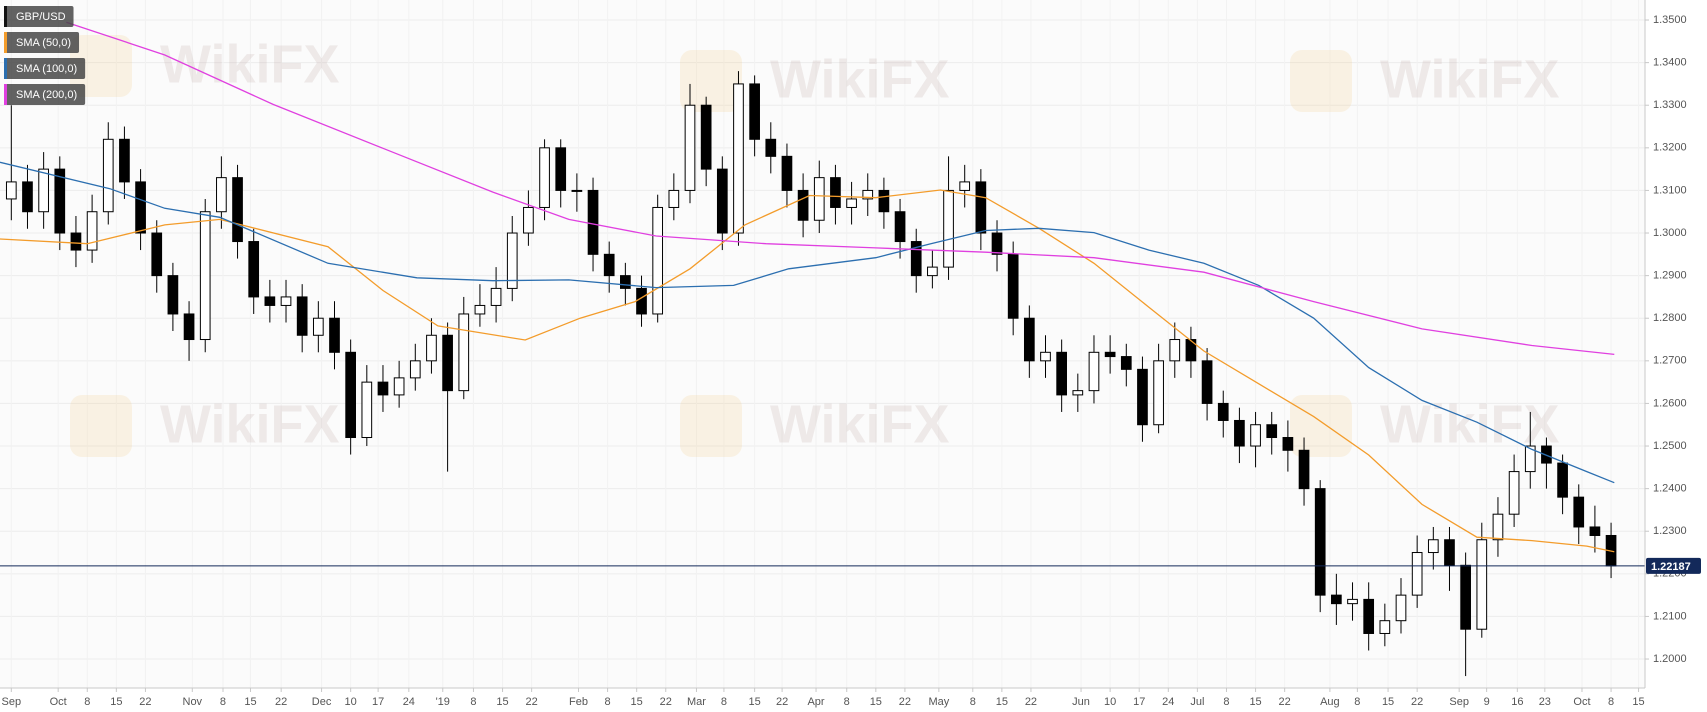 Image resolution: width=1707 pixels, height=712 pixels. Describe the element at coordinates (1197, 702) in the screenshot. I see `x-tick-label: Jul` at that location.